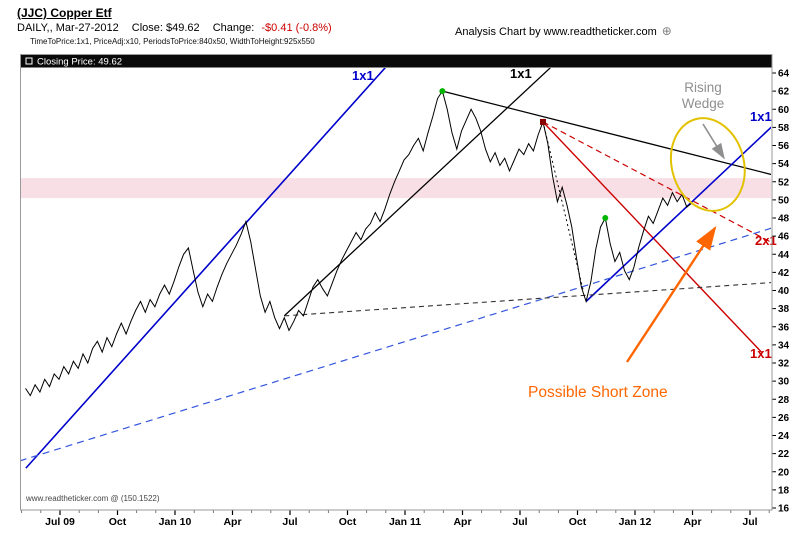  Describe the element at coordinates (175, 522) in the screenshot. I see `x-axis-label: Jan 10` at that location.